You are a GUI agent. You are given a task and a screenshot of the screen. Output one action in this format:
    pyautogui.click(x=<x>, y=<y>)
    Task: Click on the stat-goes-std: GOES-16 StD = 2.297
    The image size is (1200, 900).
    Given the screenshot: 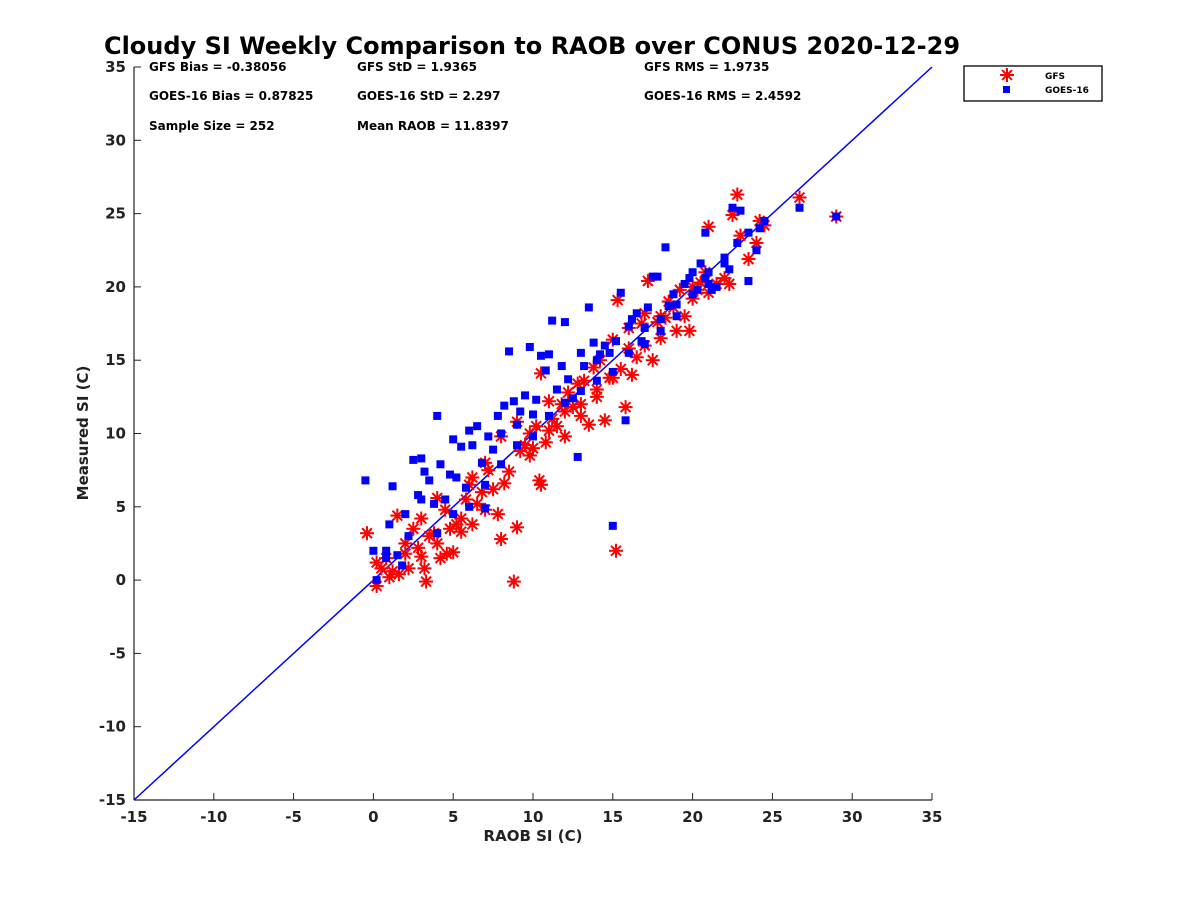 What is the action you would take?
    pyautogui.click(x=428, y=96)
    